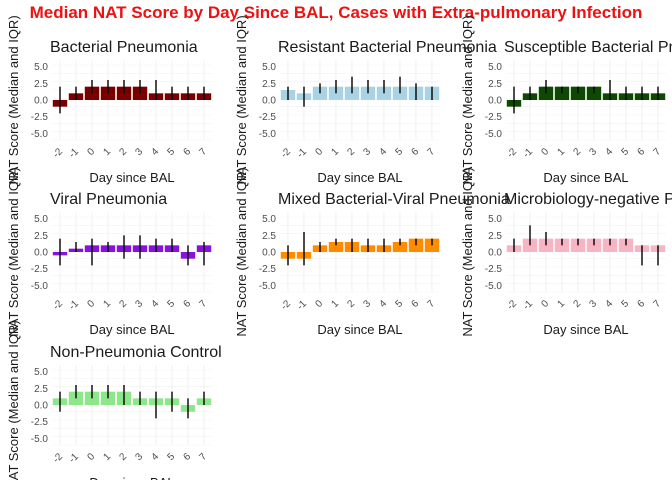  What do you see at coordinates (124, 47) in the screenshot?
I see `panel-title: Bacterial Pneumonia` at bounding box center [124, 47].